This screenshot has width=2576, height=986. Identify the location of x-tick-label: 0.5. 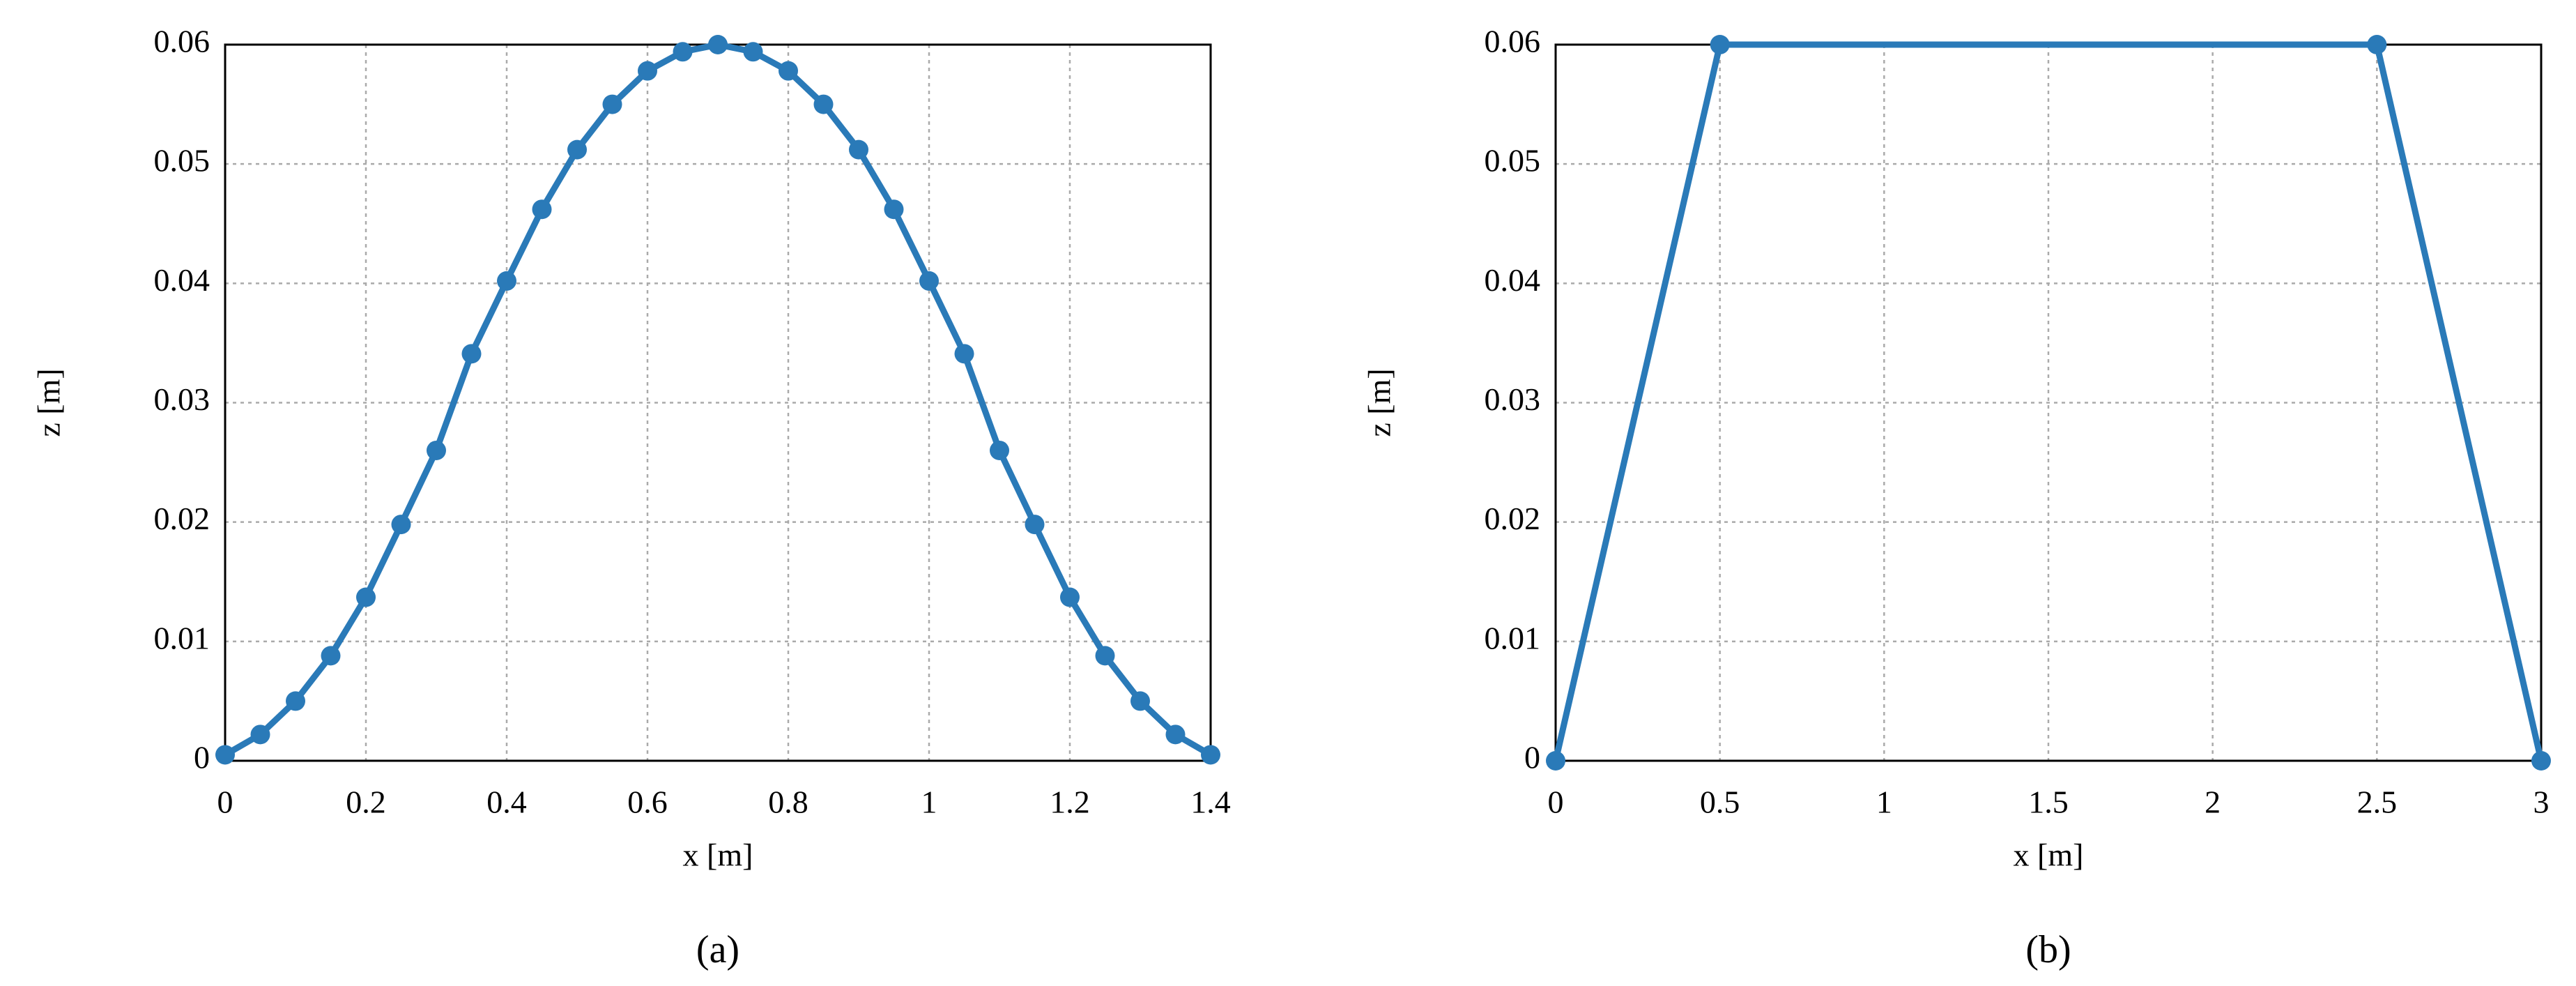
(1720, 802).